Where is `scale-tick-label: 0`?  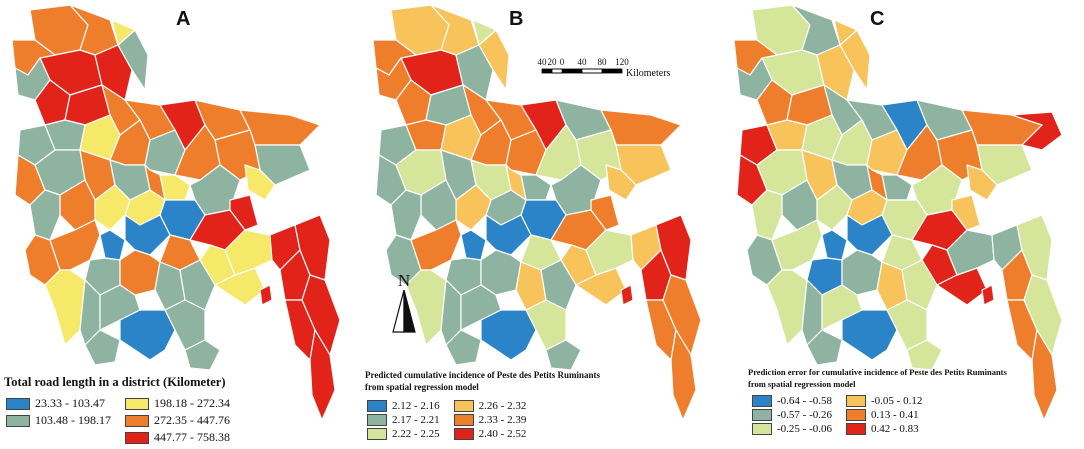
scale-tick-label: 0 is located at coordinates (562, 62).